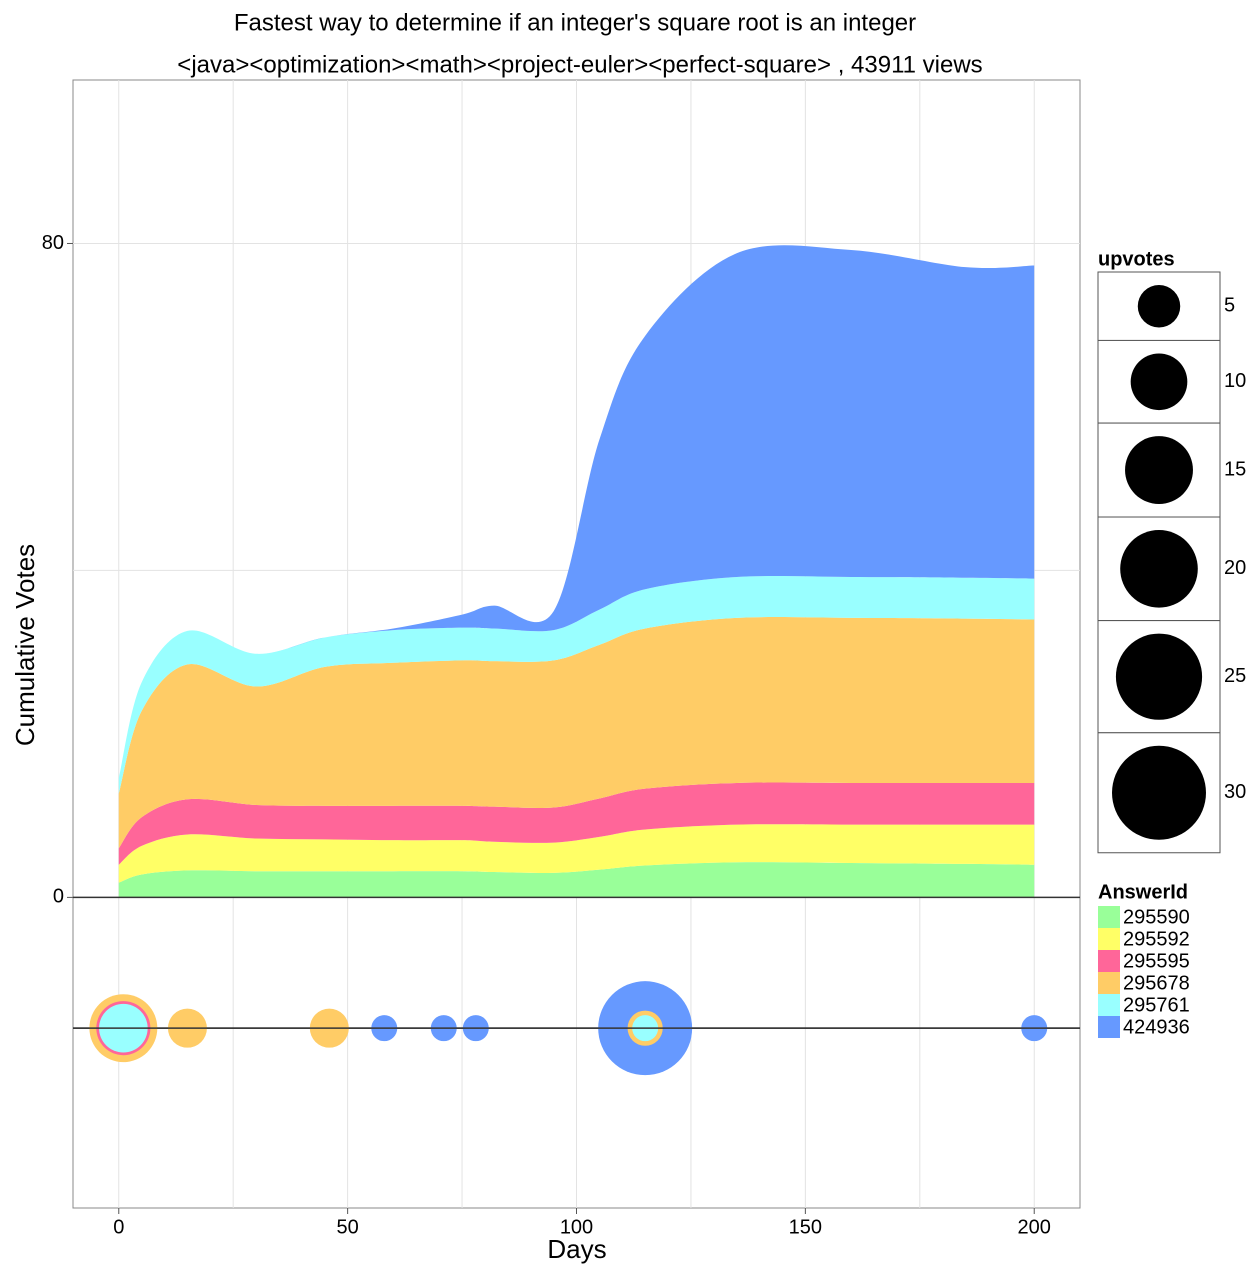  What do you see at coordinates (1156, 917) in the screenshot?
I see `legend-label: 295590` at bounding box center [1156, 917].